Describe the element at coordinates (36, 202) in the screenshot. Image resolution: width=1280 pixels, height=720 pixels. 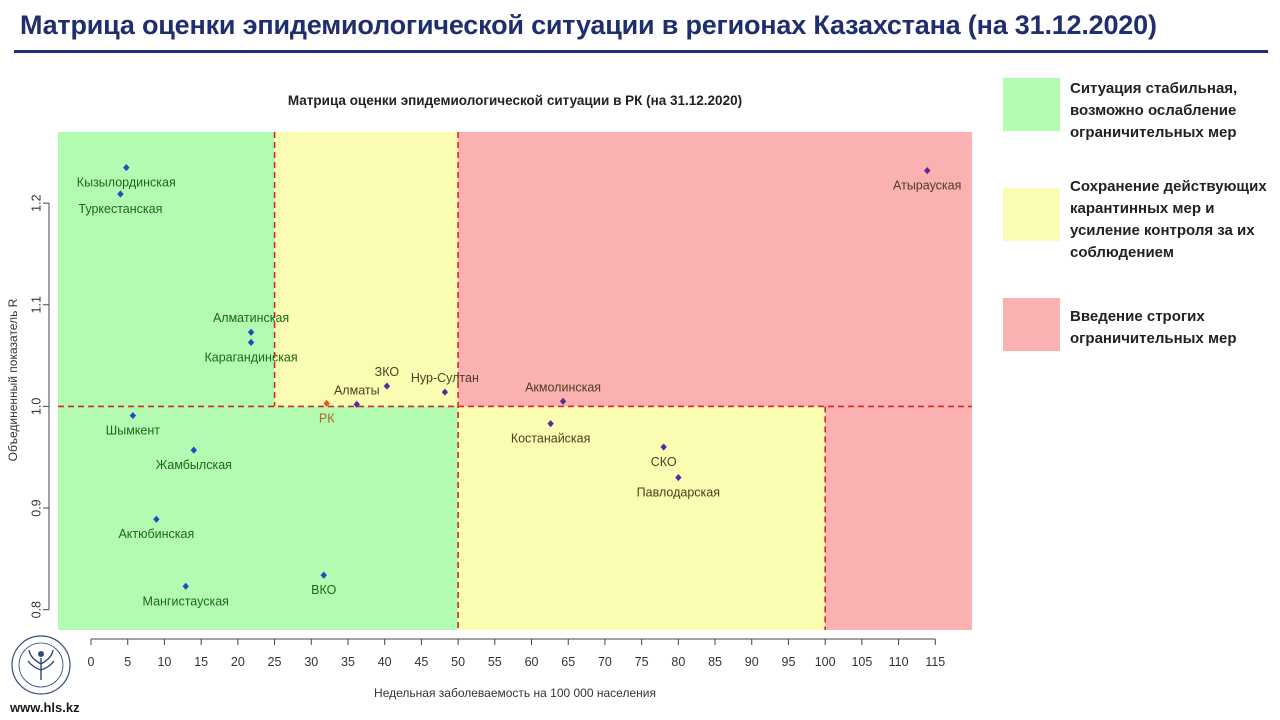
I see `y-tick-label: 1.2` at that location.